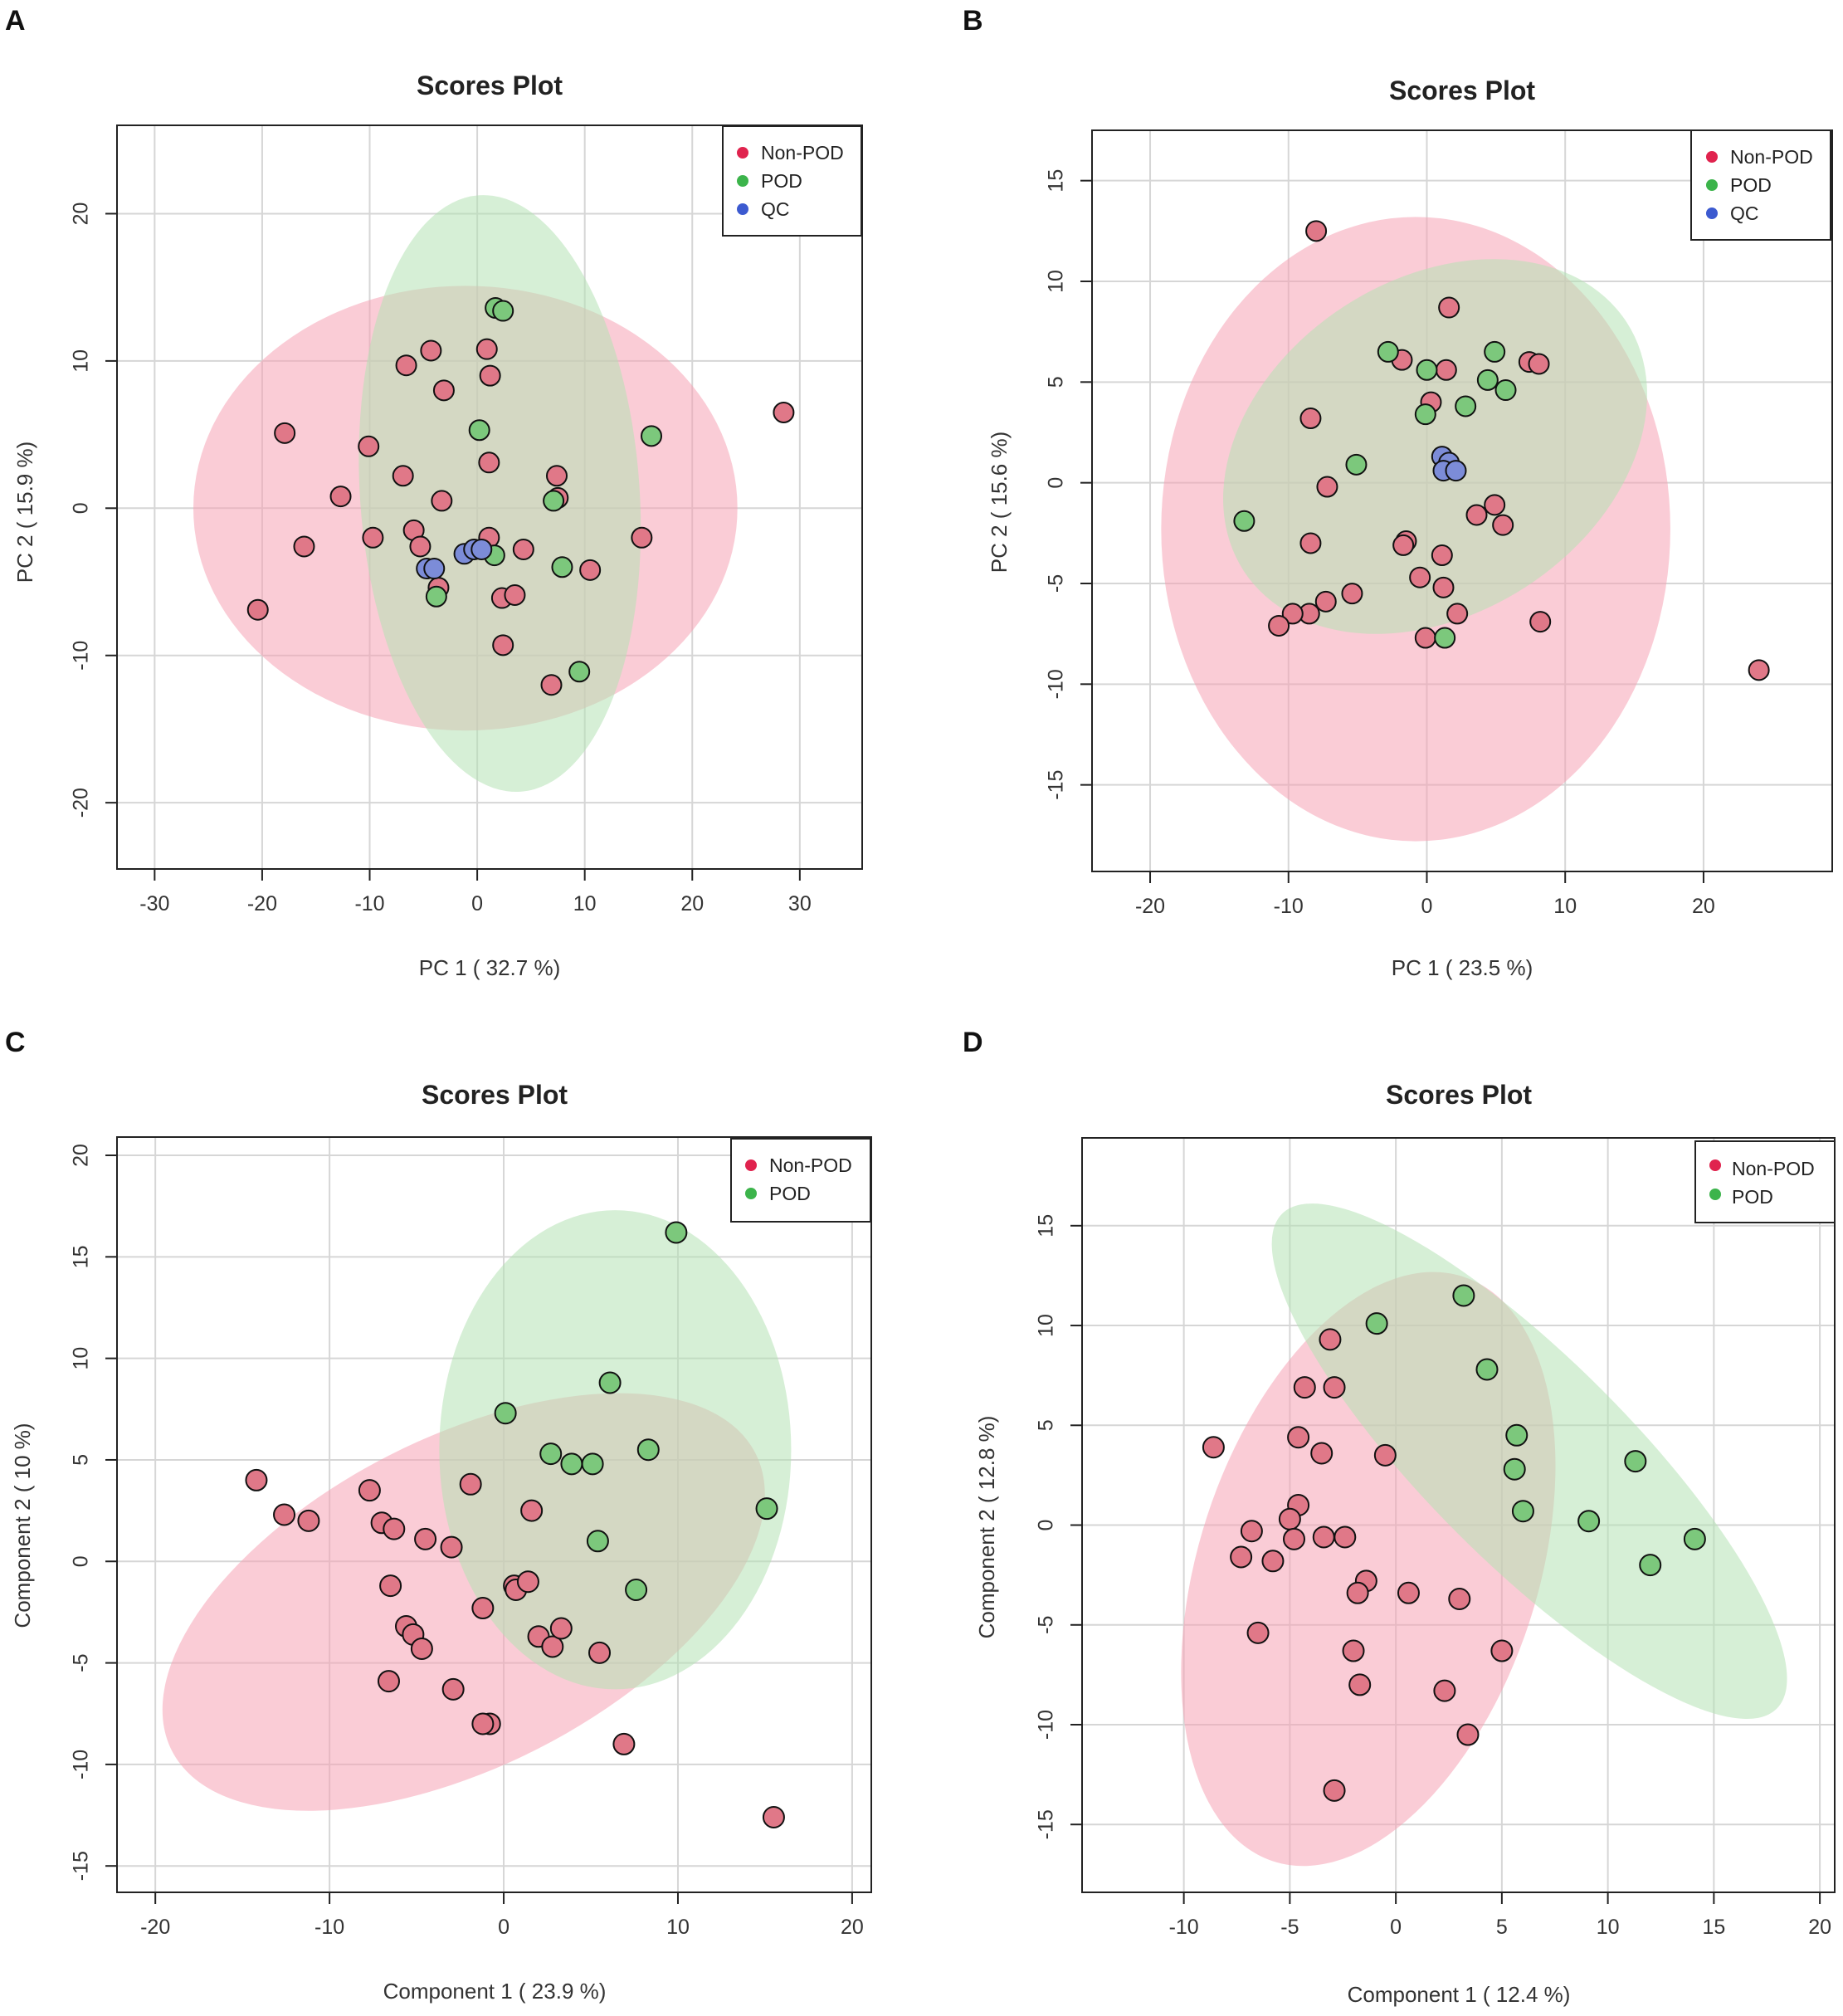  Describe the element at coordinates (81, 361) in the screenshot. I see `y-tick-label: 10` at that location.